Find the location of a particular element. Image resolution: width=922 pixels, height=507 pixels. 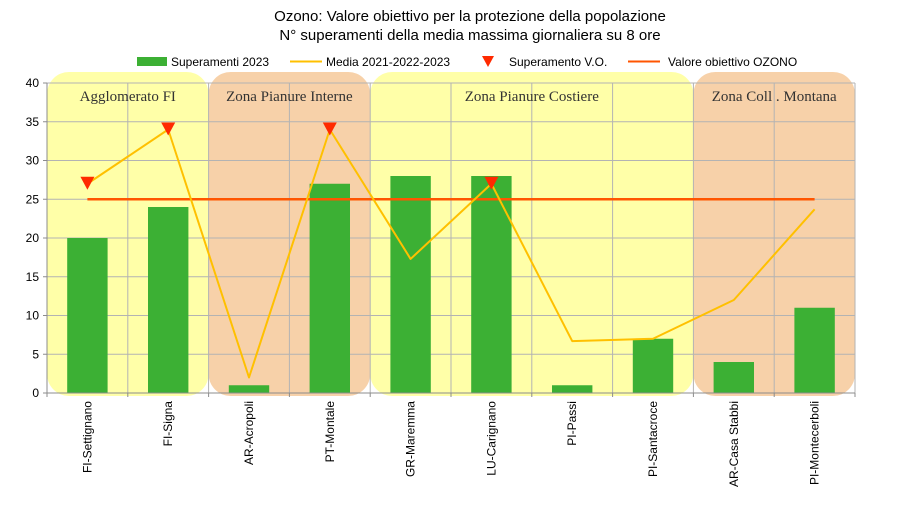

y-tick-label: 20 is located at coordinates (33, 238).